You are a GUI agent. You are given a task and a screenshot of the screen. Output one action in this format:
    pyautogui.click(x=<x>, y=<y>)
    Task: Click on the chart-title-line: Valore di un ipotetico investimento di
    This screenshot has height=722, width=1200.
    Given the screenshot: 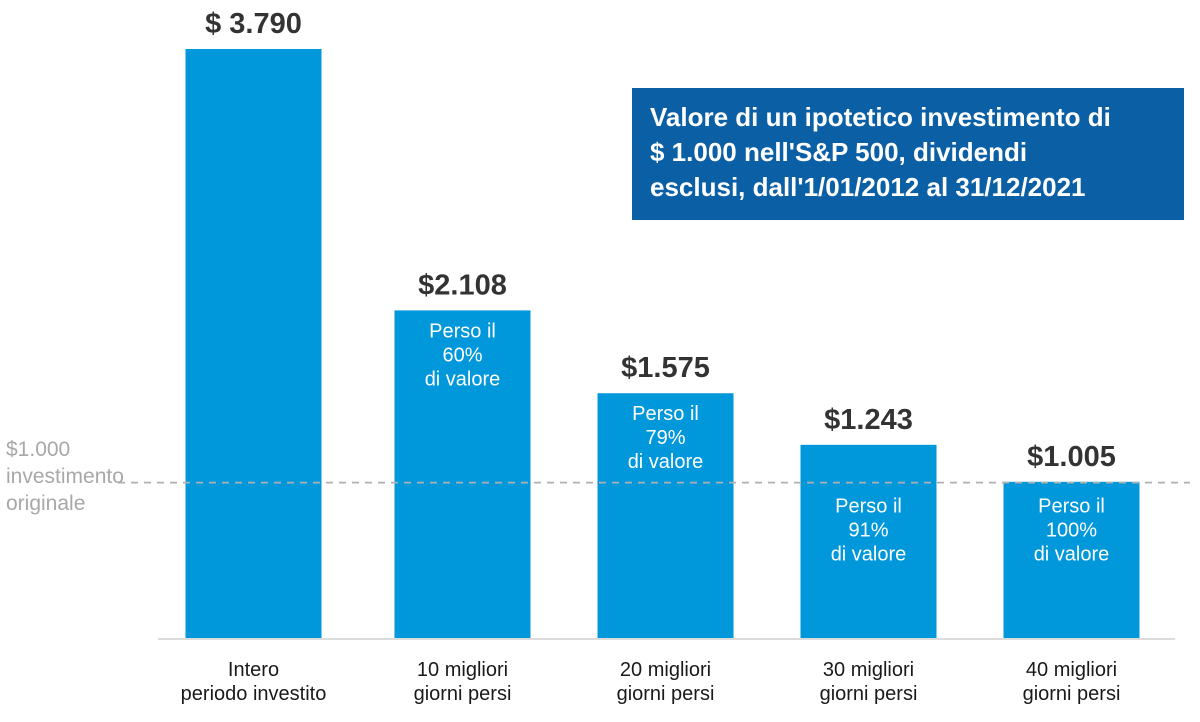 What is the action you would take?
    pyautogui.click(x=880, y=117)
    